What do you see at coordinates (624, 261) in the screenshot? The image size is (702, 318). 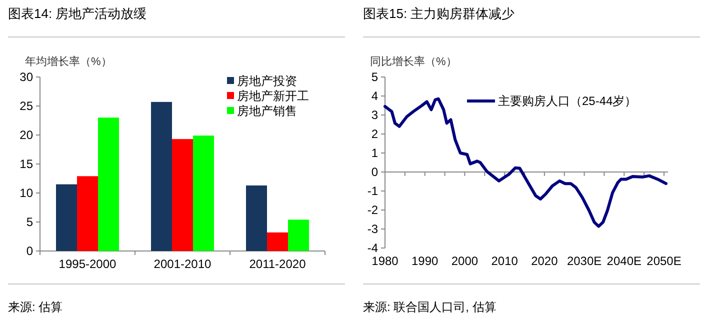 I see `x-tick-label: 2040E` at bounding box center [624, 261].